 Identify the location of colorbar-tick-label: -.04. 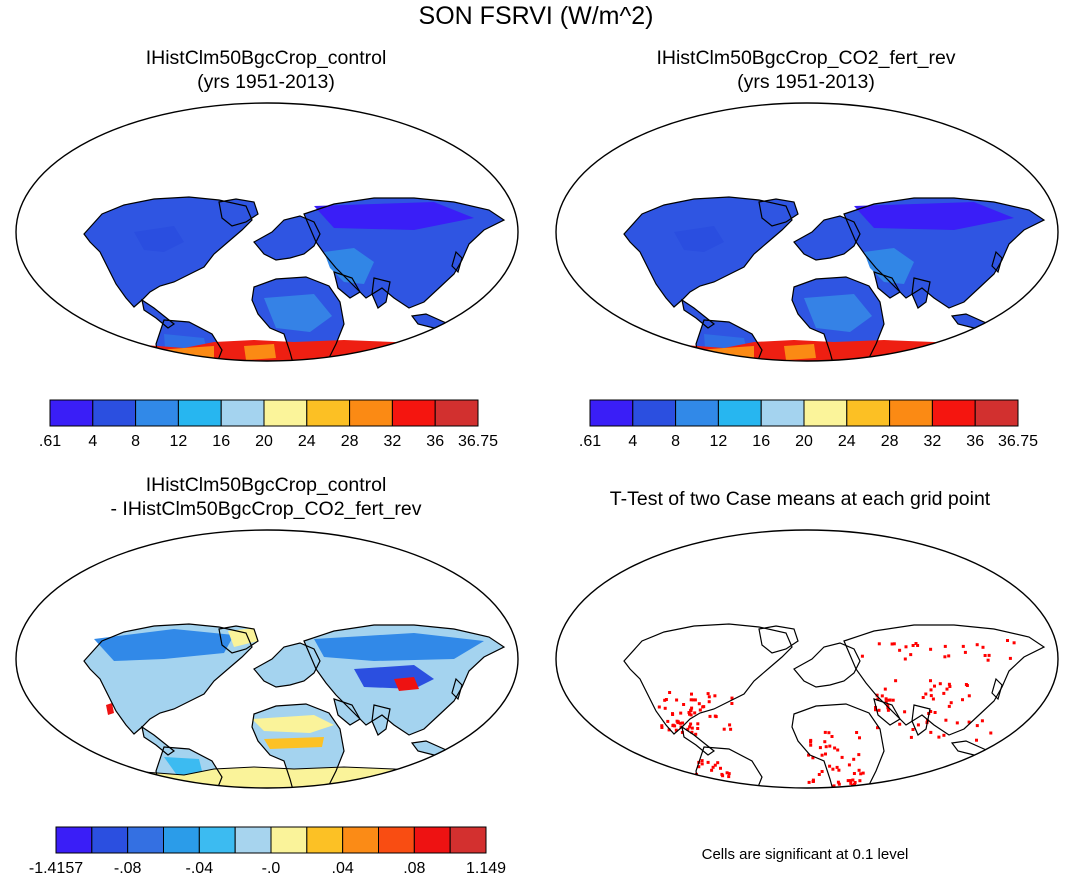
(200, 867).